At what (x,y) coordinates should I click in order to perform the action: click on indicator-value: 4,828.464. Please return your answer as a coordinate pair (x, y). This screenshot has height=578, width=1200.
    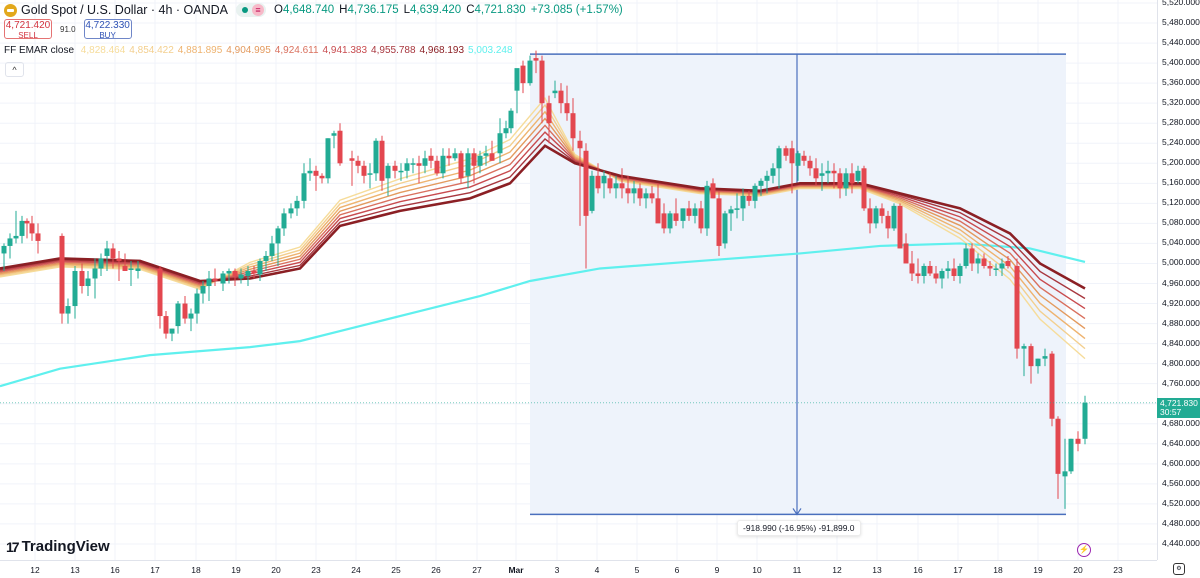
    Looking at the image, I should click on (103, 50).